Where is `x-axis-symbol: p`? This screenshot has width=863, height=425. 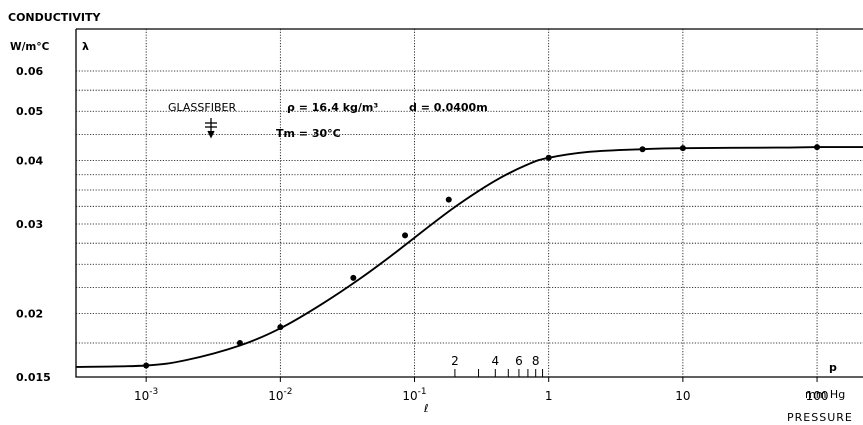 x-axis-symbol: p is located at coordinates (833, 367).